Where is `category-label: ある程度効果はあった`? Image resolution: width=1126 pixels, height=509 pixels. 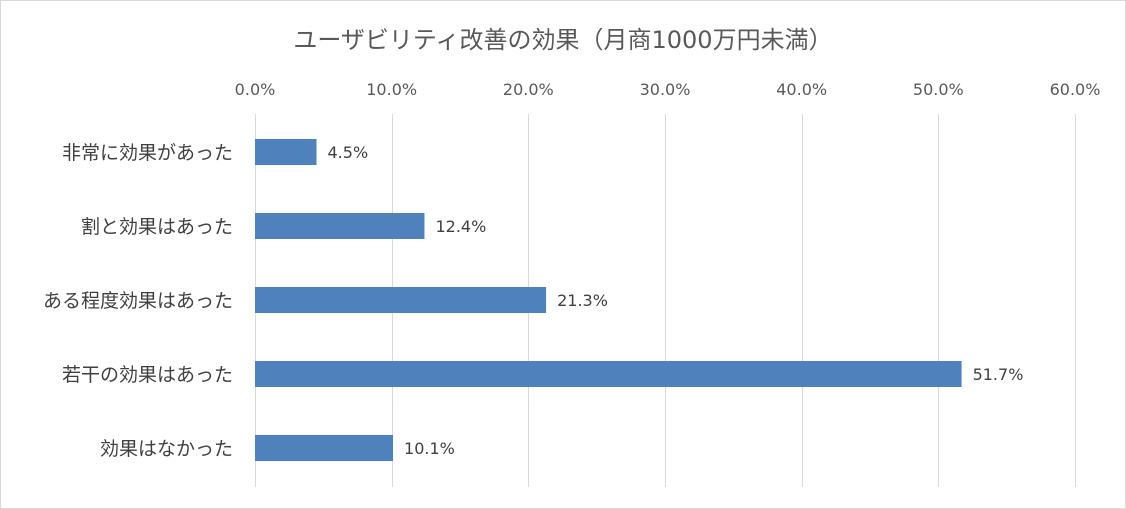 category-label: ある程度効果はあった is located at coordinates (138, 301).